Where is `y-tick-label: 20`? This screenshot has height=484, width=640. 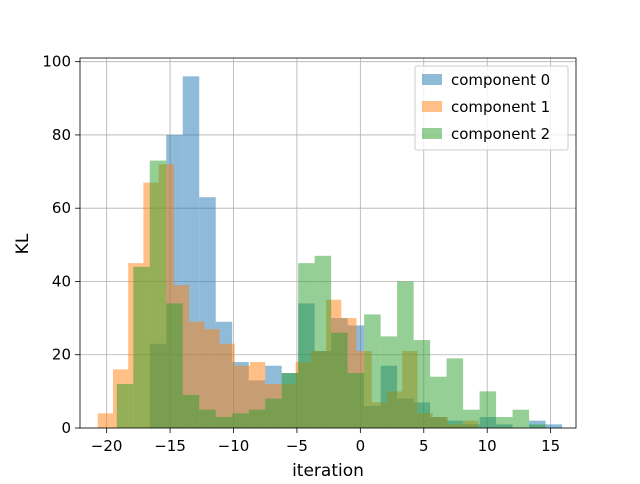
y-tick-label: 20 is located at coordinates (61, 355).